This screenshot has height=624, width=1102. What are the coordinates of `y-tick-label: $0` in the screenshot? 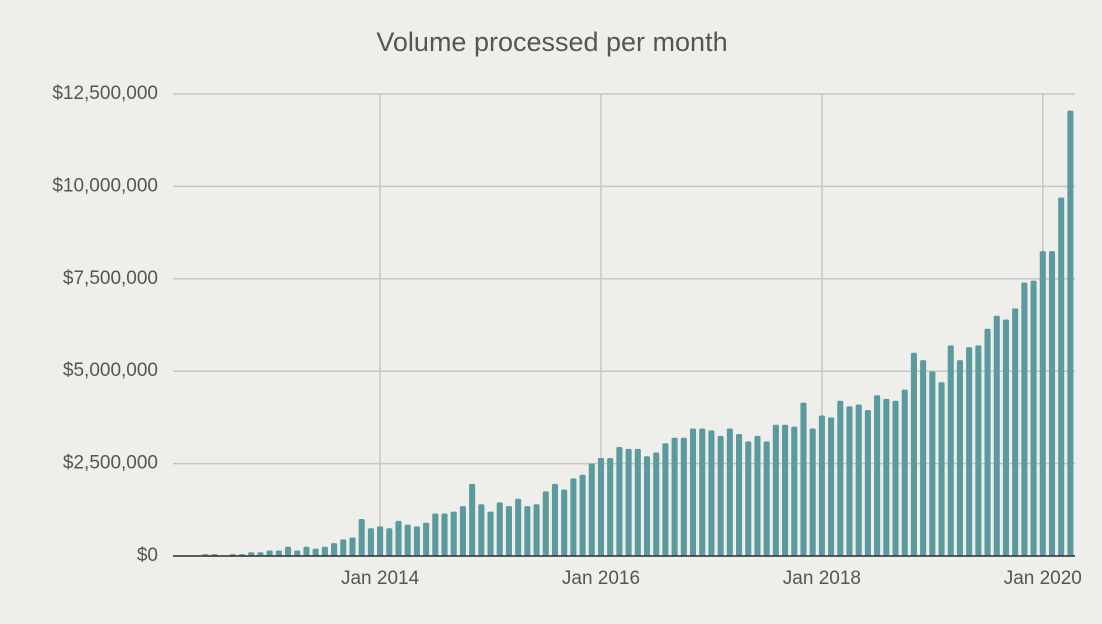 It's located at (147, 555).